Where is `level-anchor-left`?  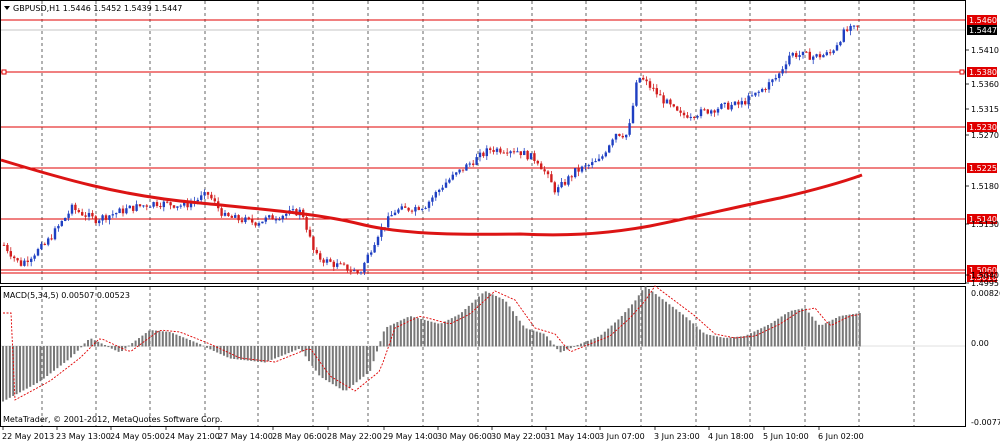
level-anchor-left is located at coordinates (4, 72).